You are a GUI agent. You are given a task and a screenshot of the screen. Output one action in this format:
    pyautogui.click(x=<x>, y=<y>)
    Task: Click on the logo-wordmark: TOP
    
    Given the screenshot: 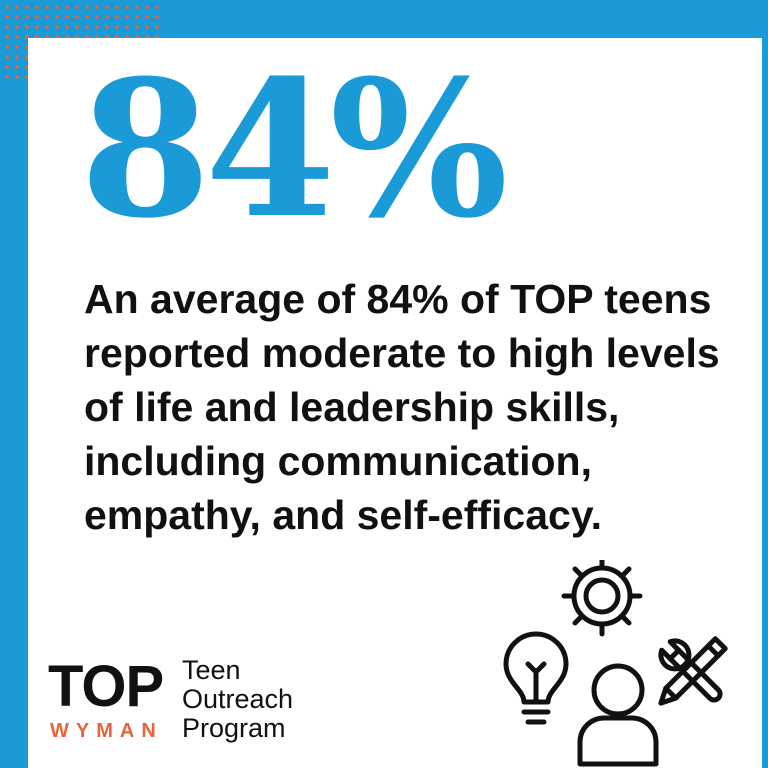 What is the action you would take?
    pyautogui.click(x=106, y=686)
    